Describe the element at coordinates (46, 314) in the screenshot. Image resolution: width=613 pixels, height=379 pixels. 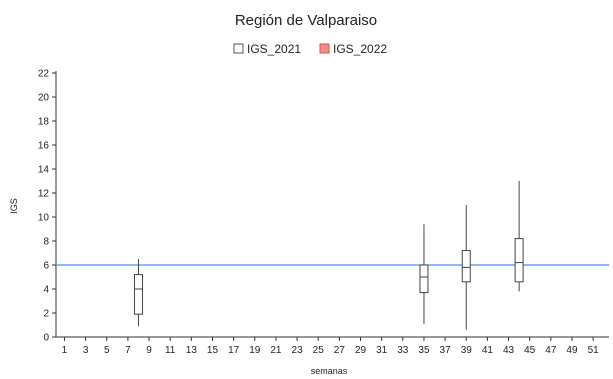
I see `y-tick-label: 2` at that location.